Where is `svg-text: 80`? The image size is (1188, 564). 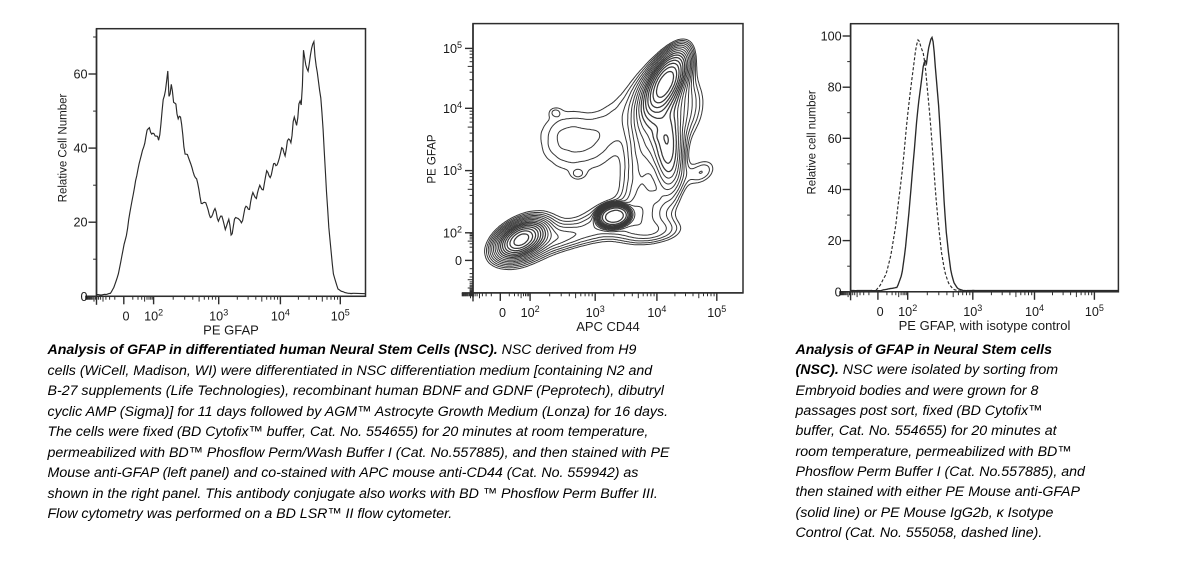 svg-text: 80 is located at coordinates (835, 88).